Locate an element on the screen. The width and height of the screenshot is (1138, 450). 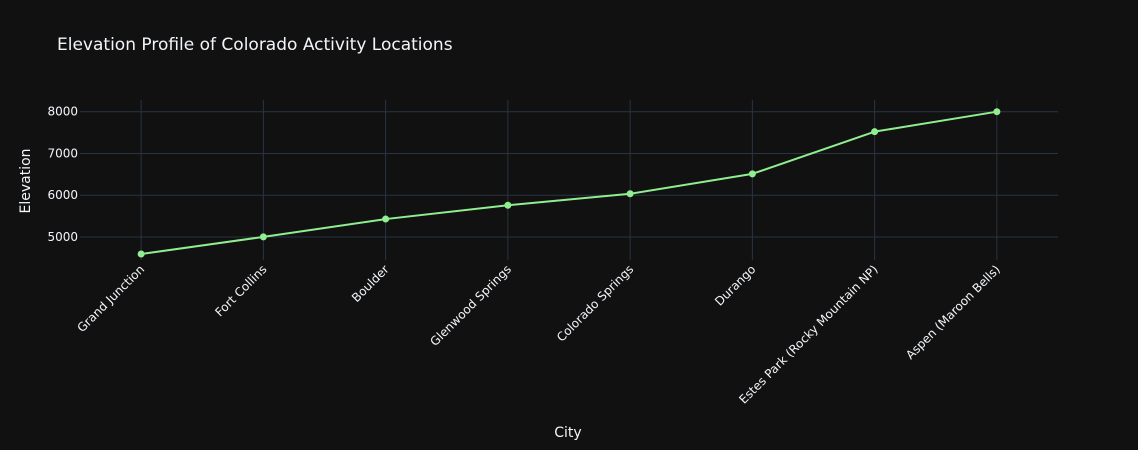
y-tick-label: 6000 is located at coordinates (62, 195).